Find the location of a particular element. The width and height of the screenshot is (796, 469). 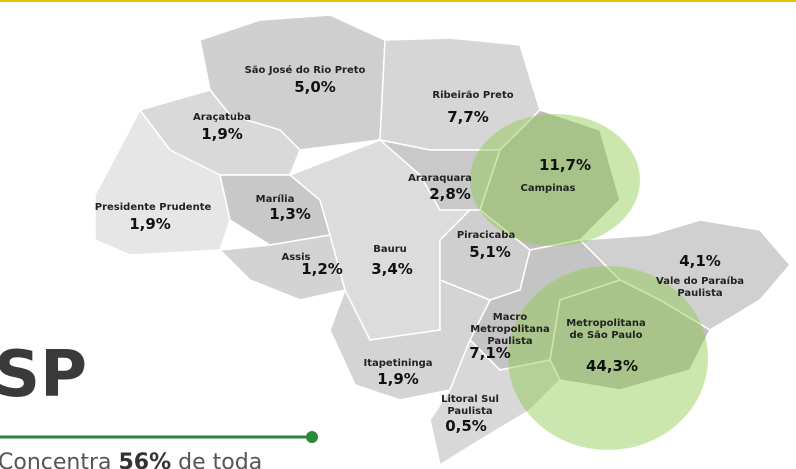

region-name: Campinas is located at coordinates (548, 188).